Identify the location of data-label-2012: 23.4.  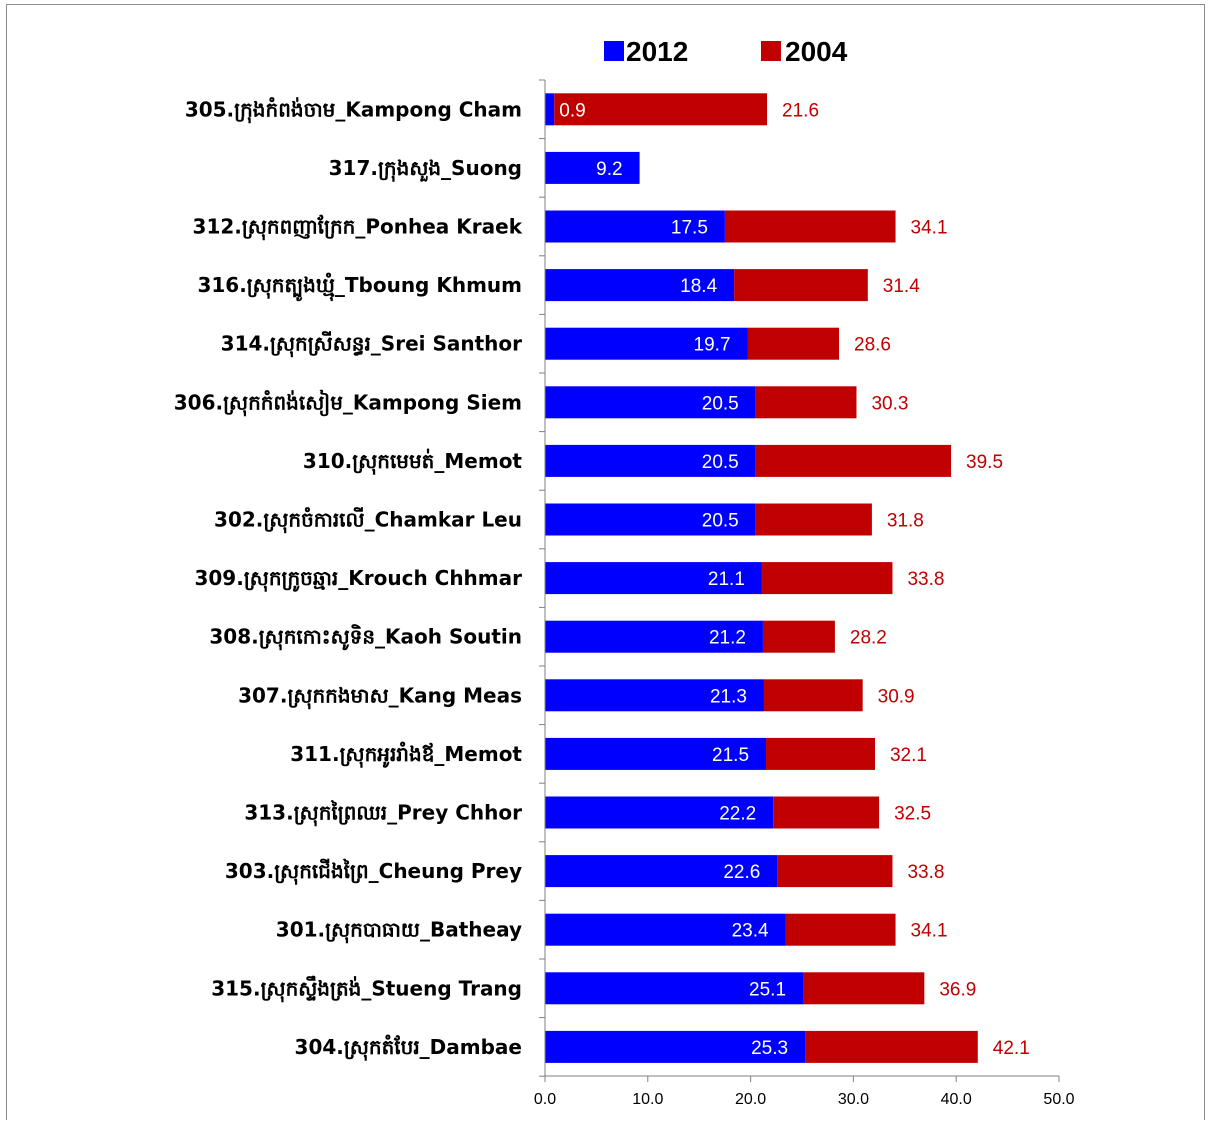
(750, 931).